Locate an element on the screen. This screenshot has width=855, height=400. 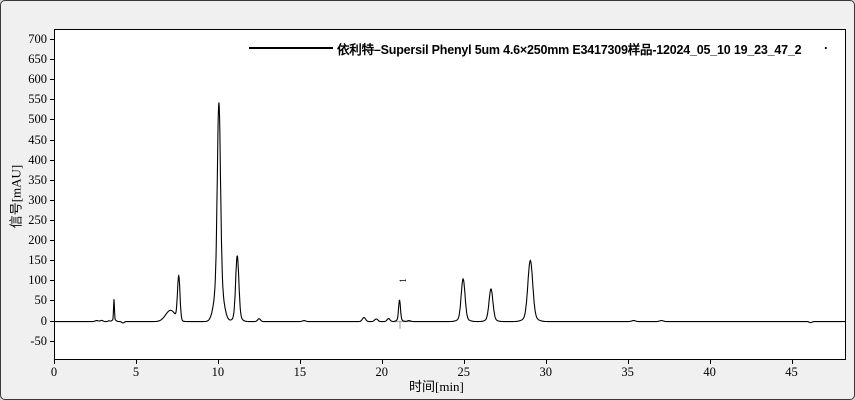
y-tick-label: 650 is located at coordinates (37, 59).